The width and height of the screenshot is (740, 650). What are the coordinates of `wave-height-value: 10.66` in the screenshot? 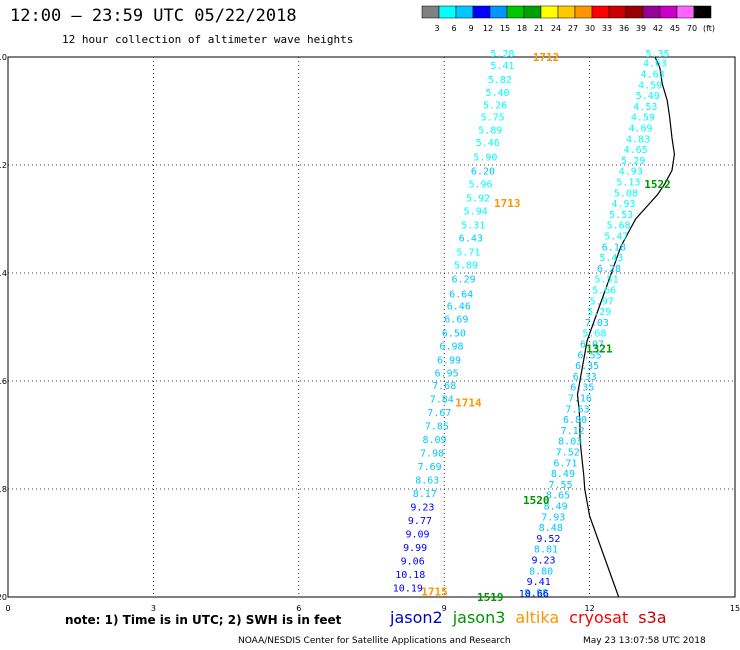 It's located at (534, 594).